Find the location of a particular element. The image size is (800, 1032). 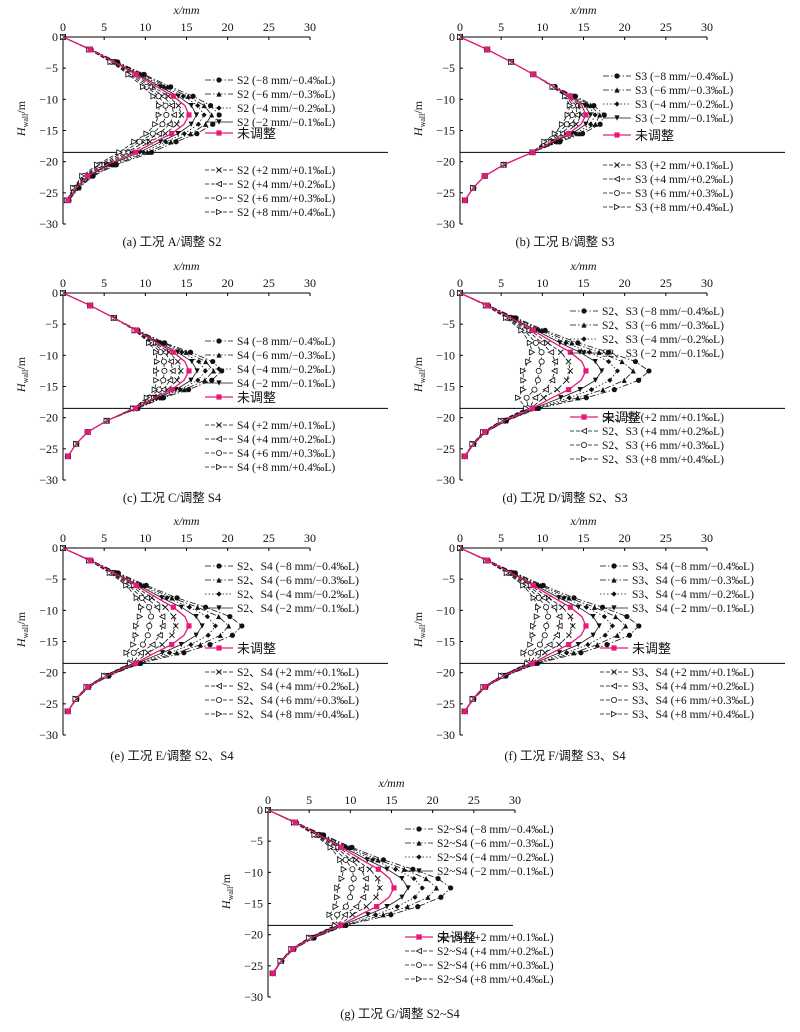

legend-entry: S3、S4 (+4 mm/+0.2‰L) is located at coordinates (677, 687).